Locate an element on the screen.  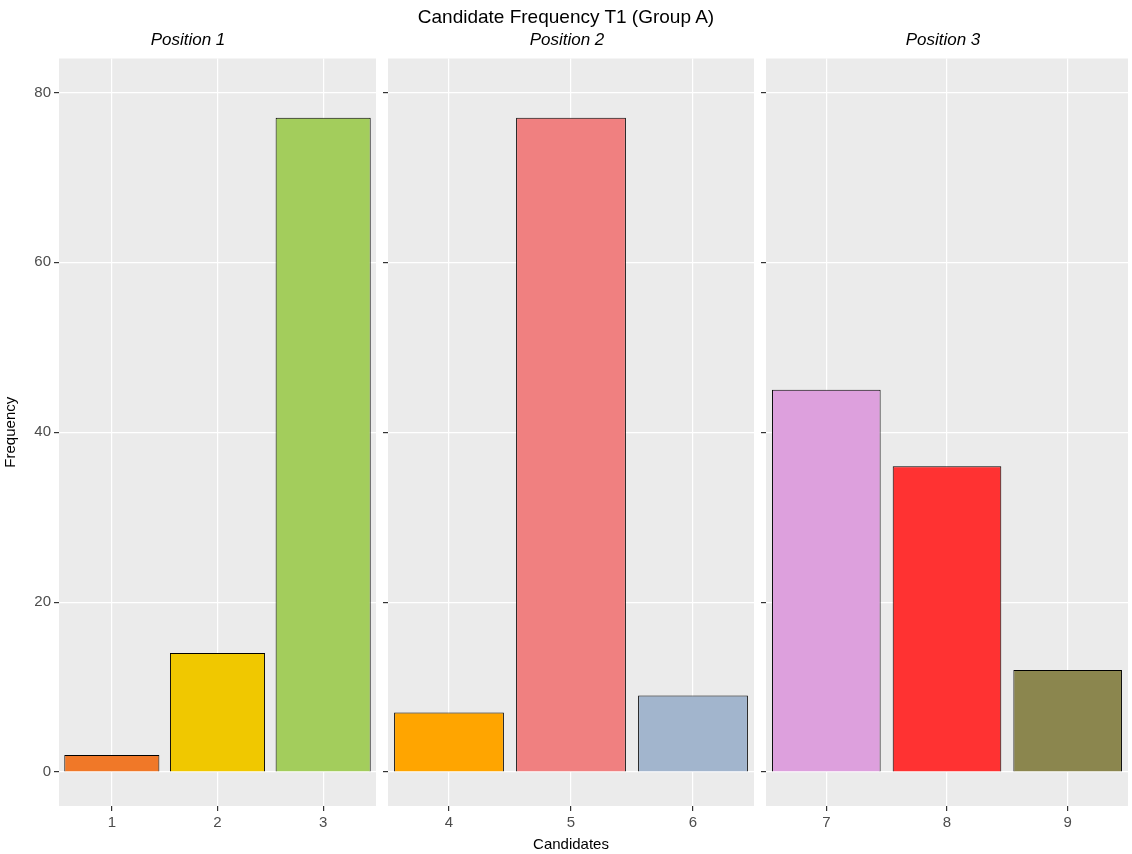
y-axis-title: Frequency is located at coordinates (10, 432).